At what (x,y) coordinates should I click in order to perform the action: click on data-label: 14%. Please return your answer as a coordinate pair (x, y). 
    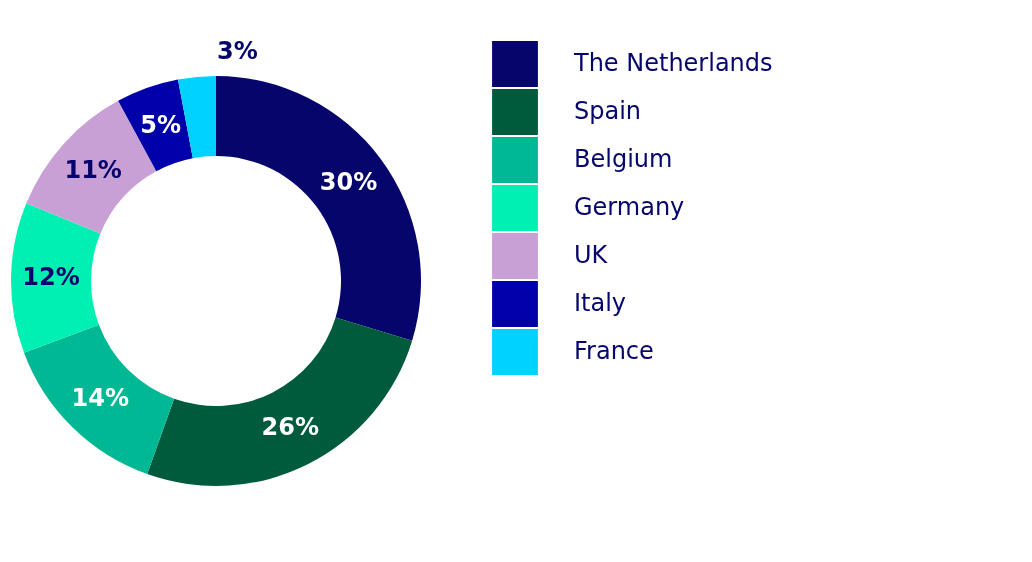
    Looking at the image, I should click on (100, 397).